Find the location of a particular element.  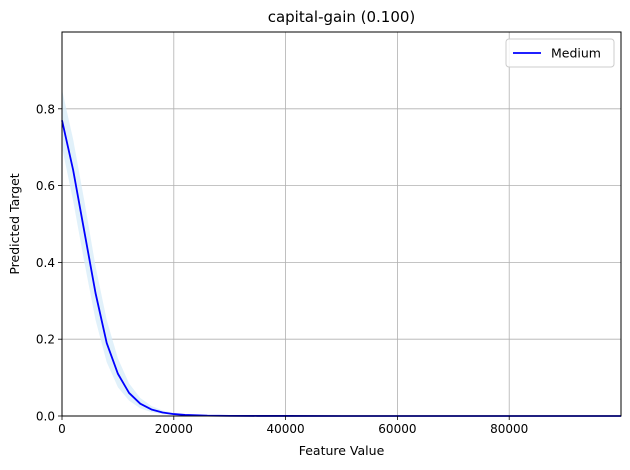

y-tick-label: 0.8 is located at coordinates (45, 109).